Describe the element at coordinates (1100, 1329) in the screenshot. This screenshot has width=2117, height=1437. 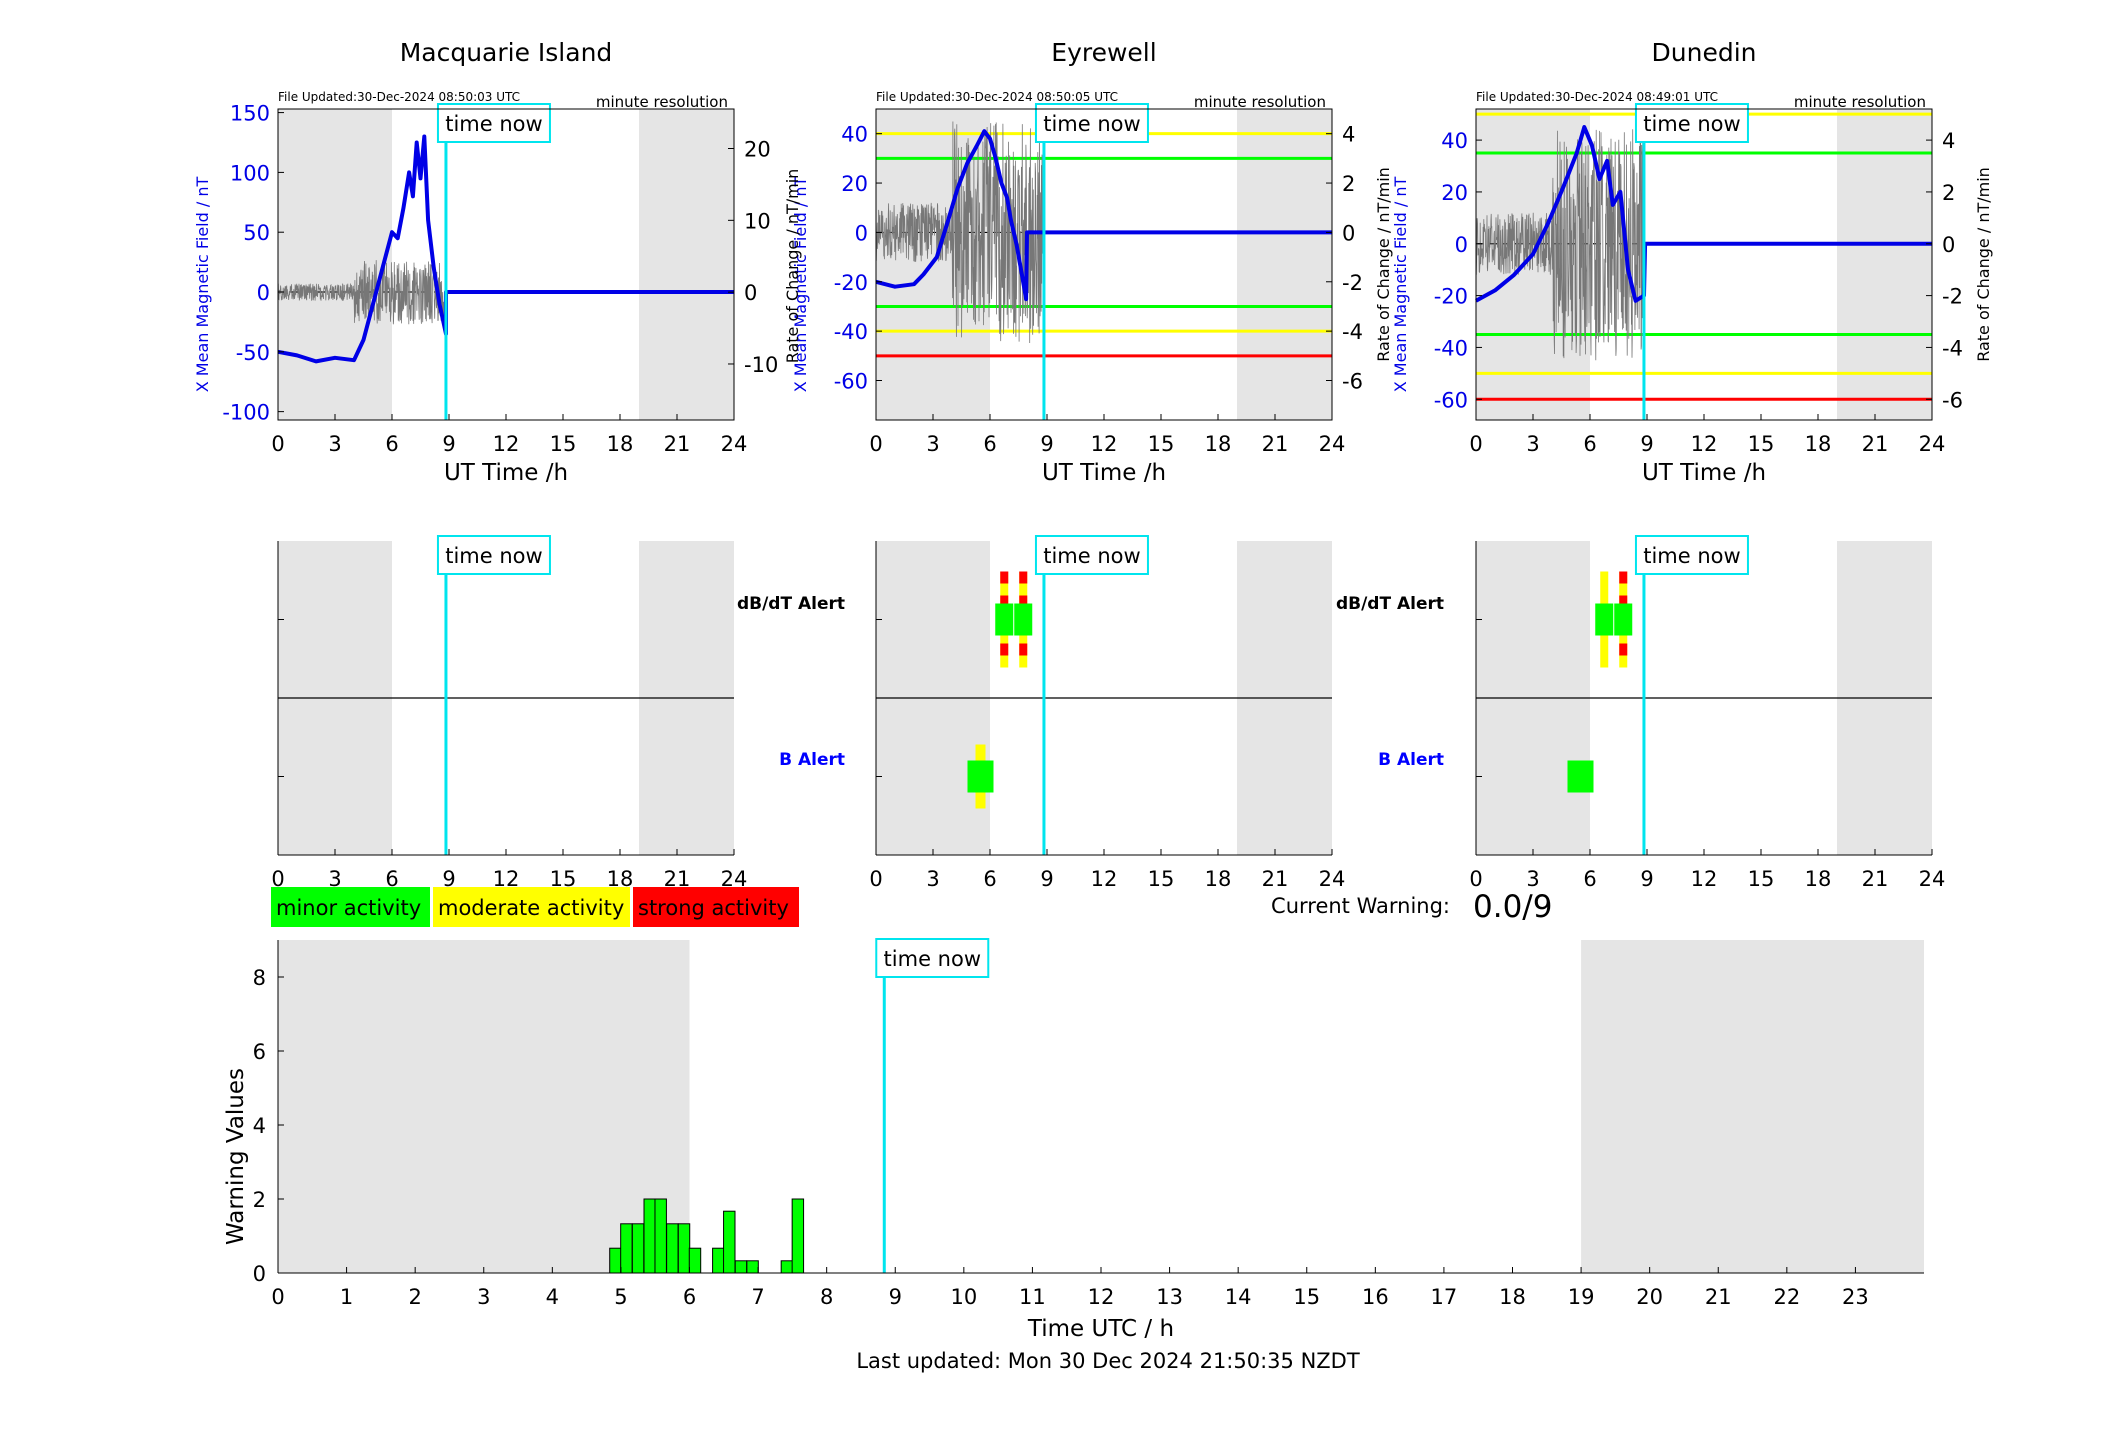
I see `x-axis-label: Time UTC / h` at that location.